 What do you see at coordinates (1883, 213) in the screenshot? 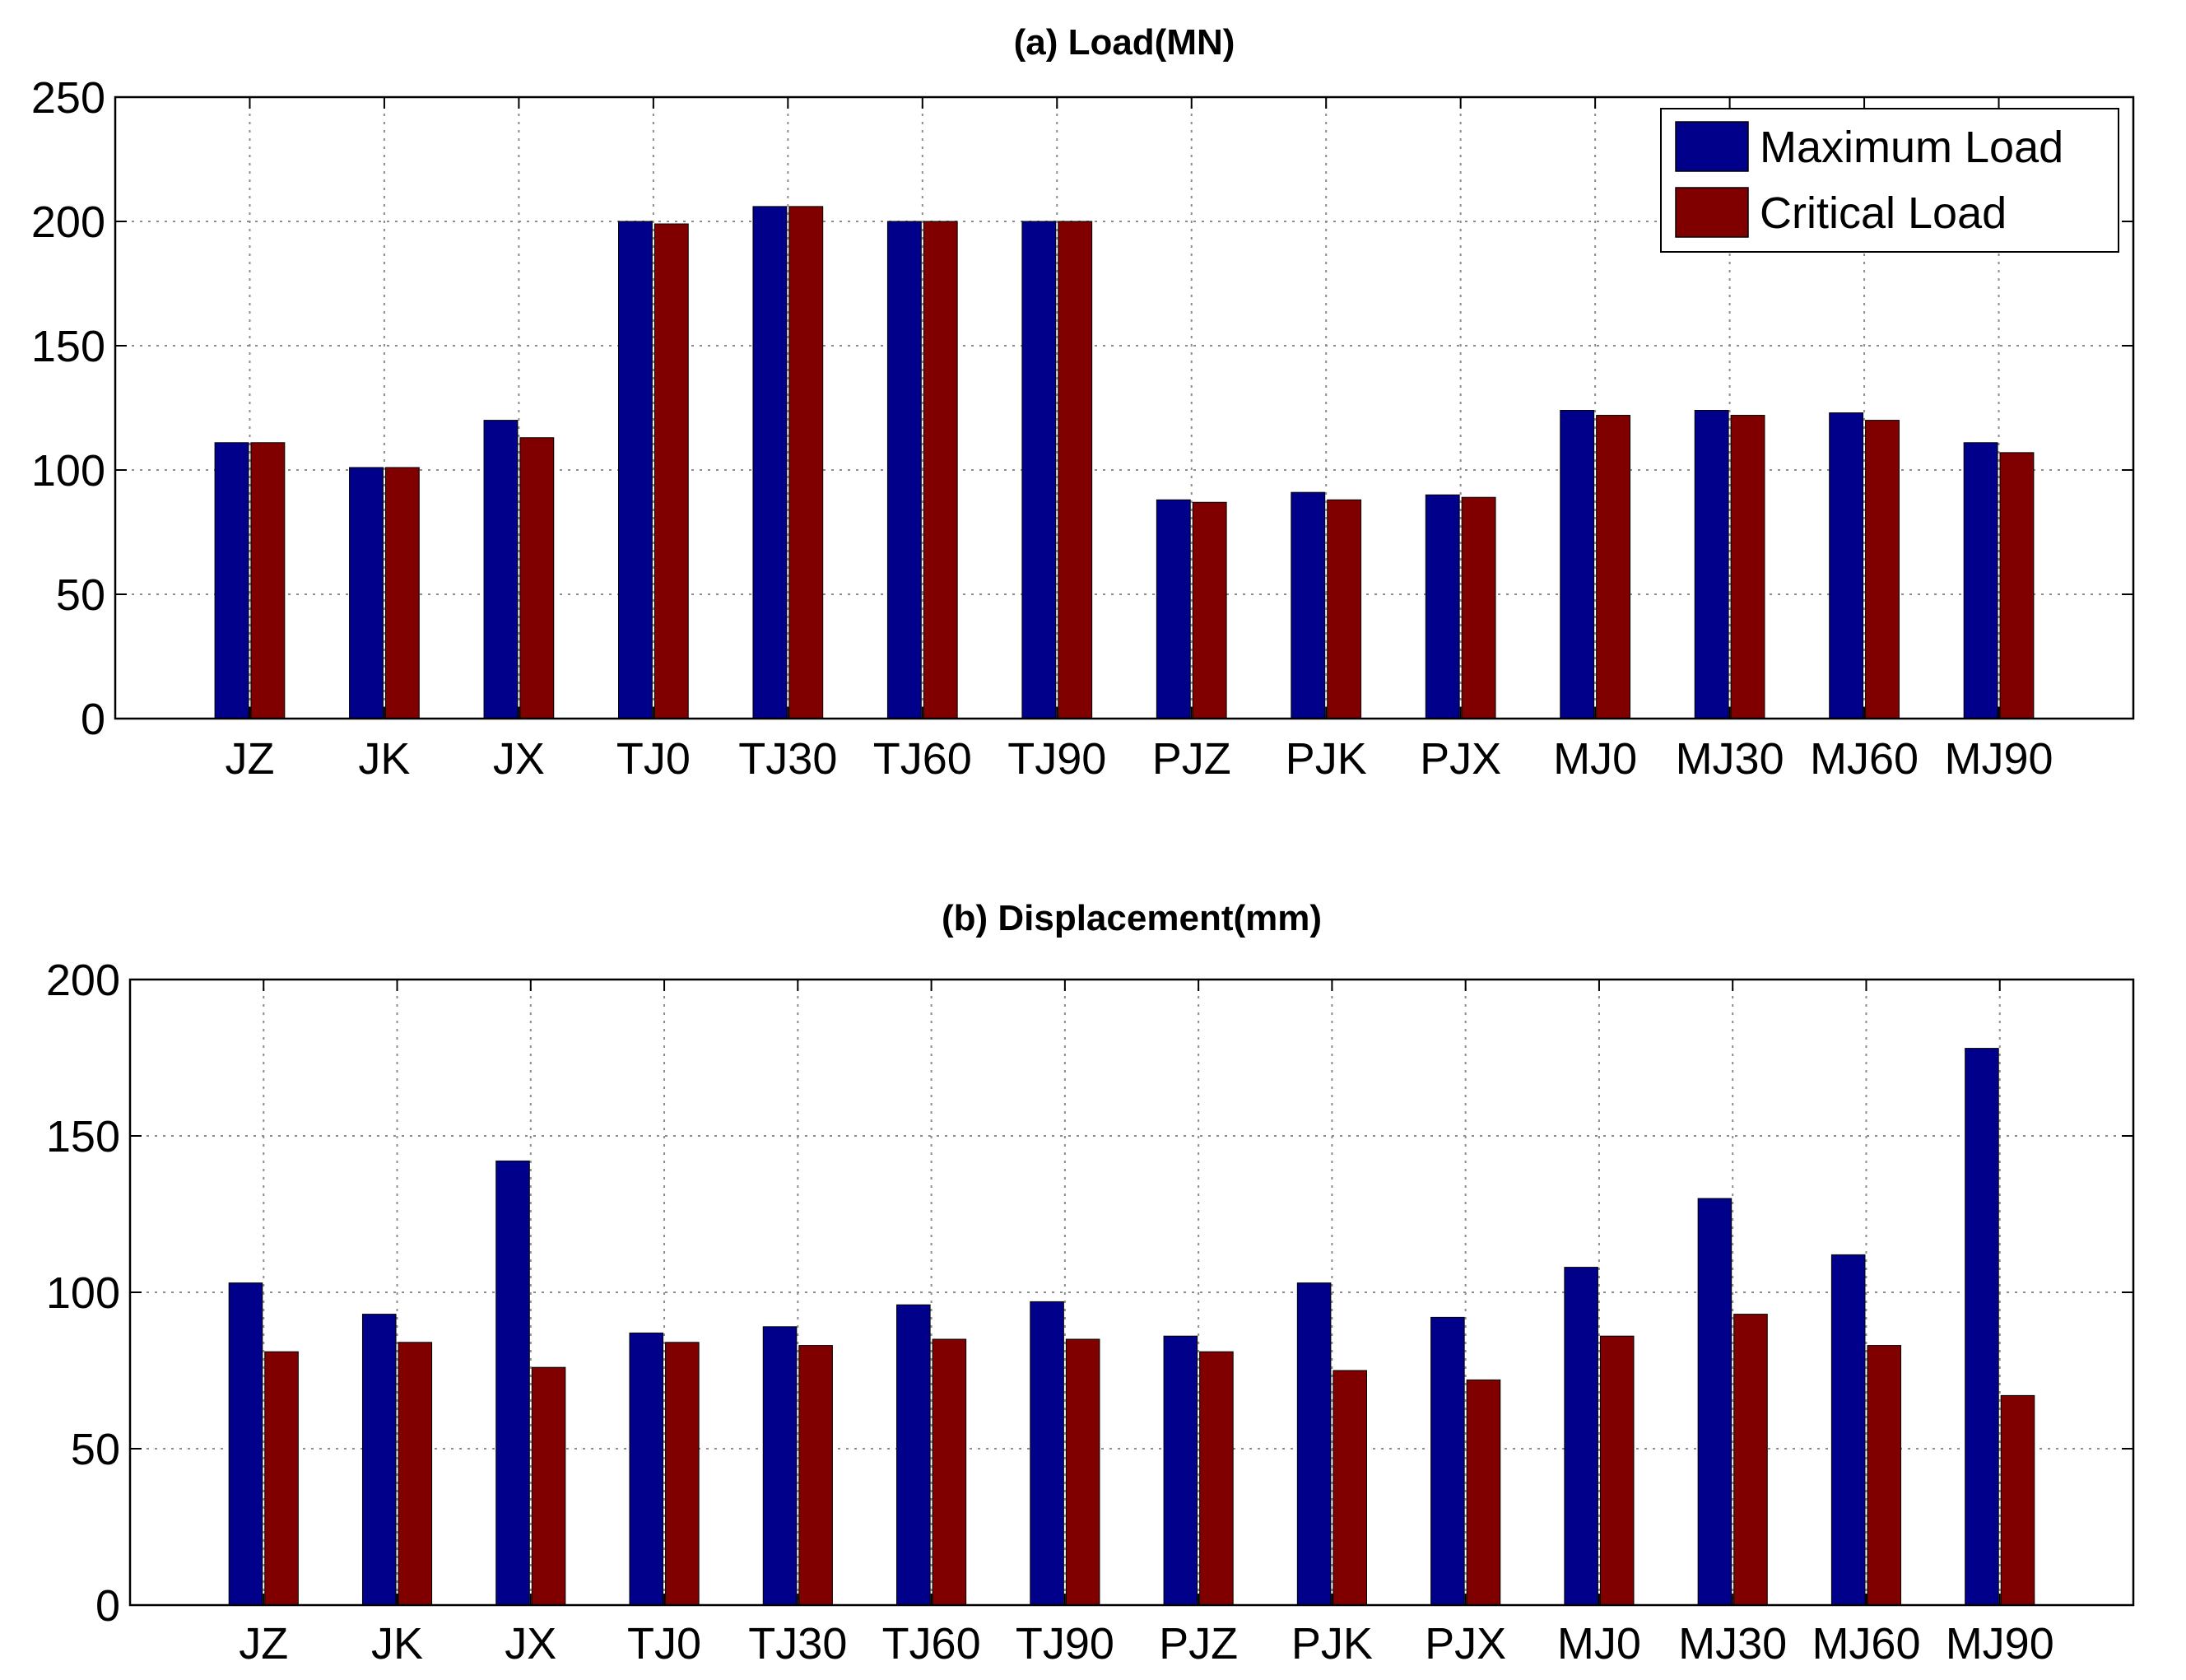
I see `legend-label: Critical Load` at bounding box center [1883, 213].